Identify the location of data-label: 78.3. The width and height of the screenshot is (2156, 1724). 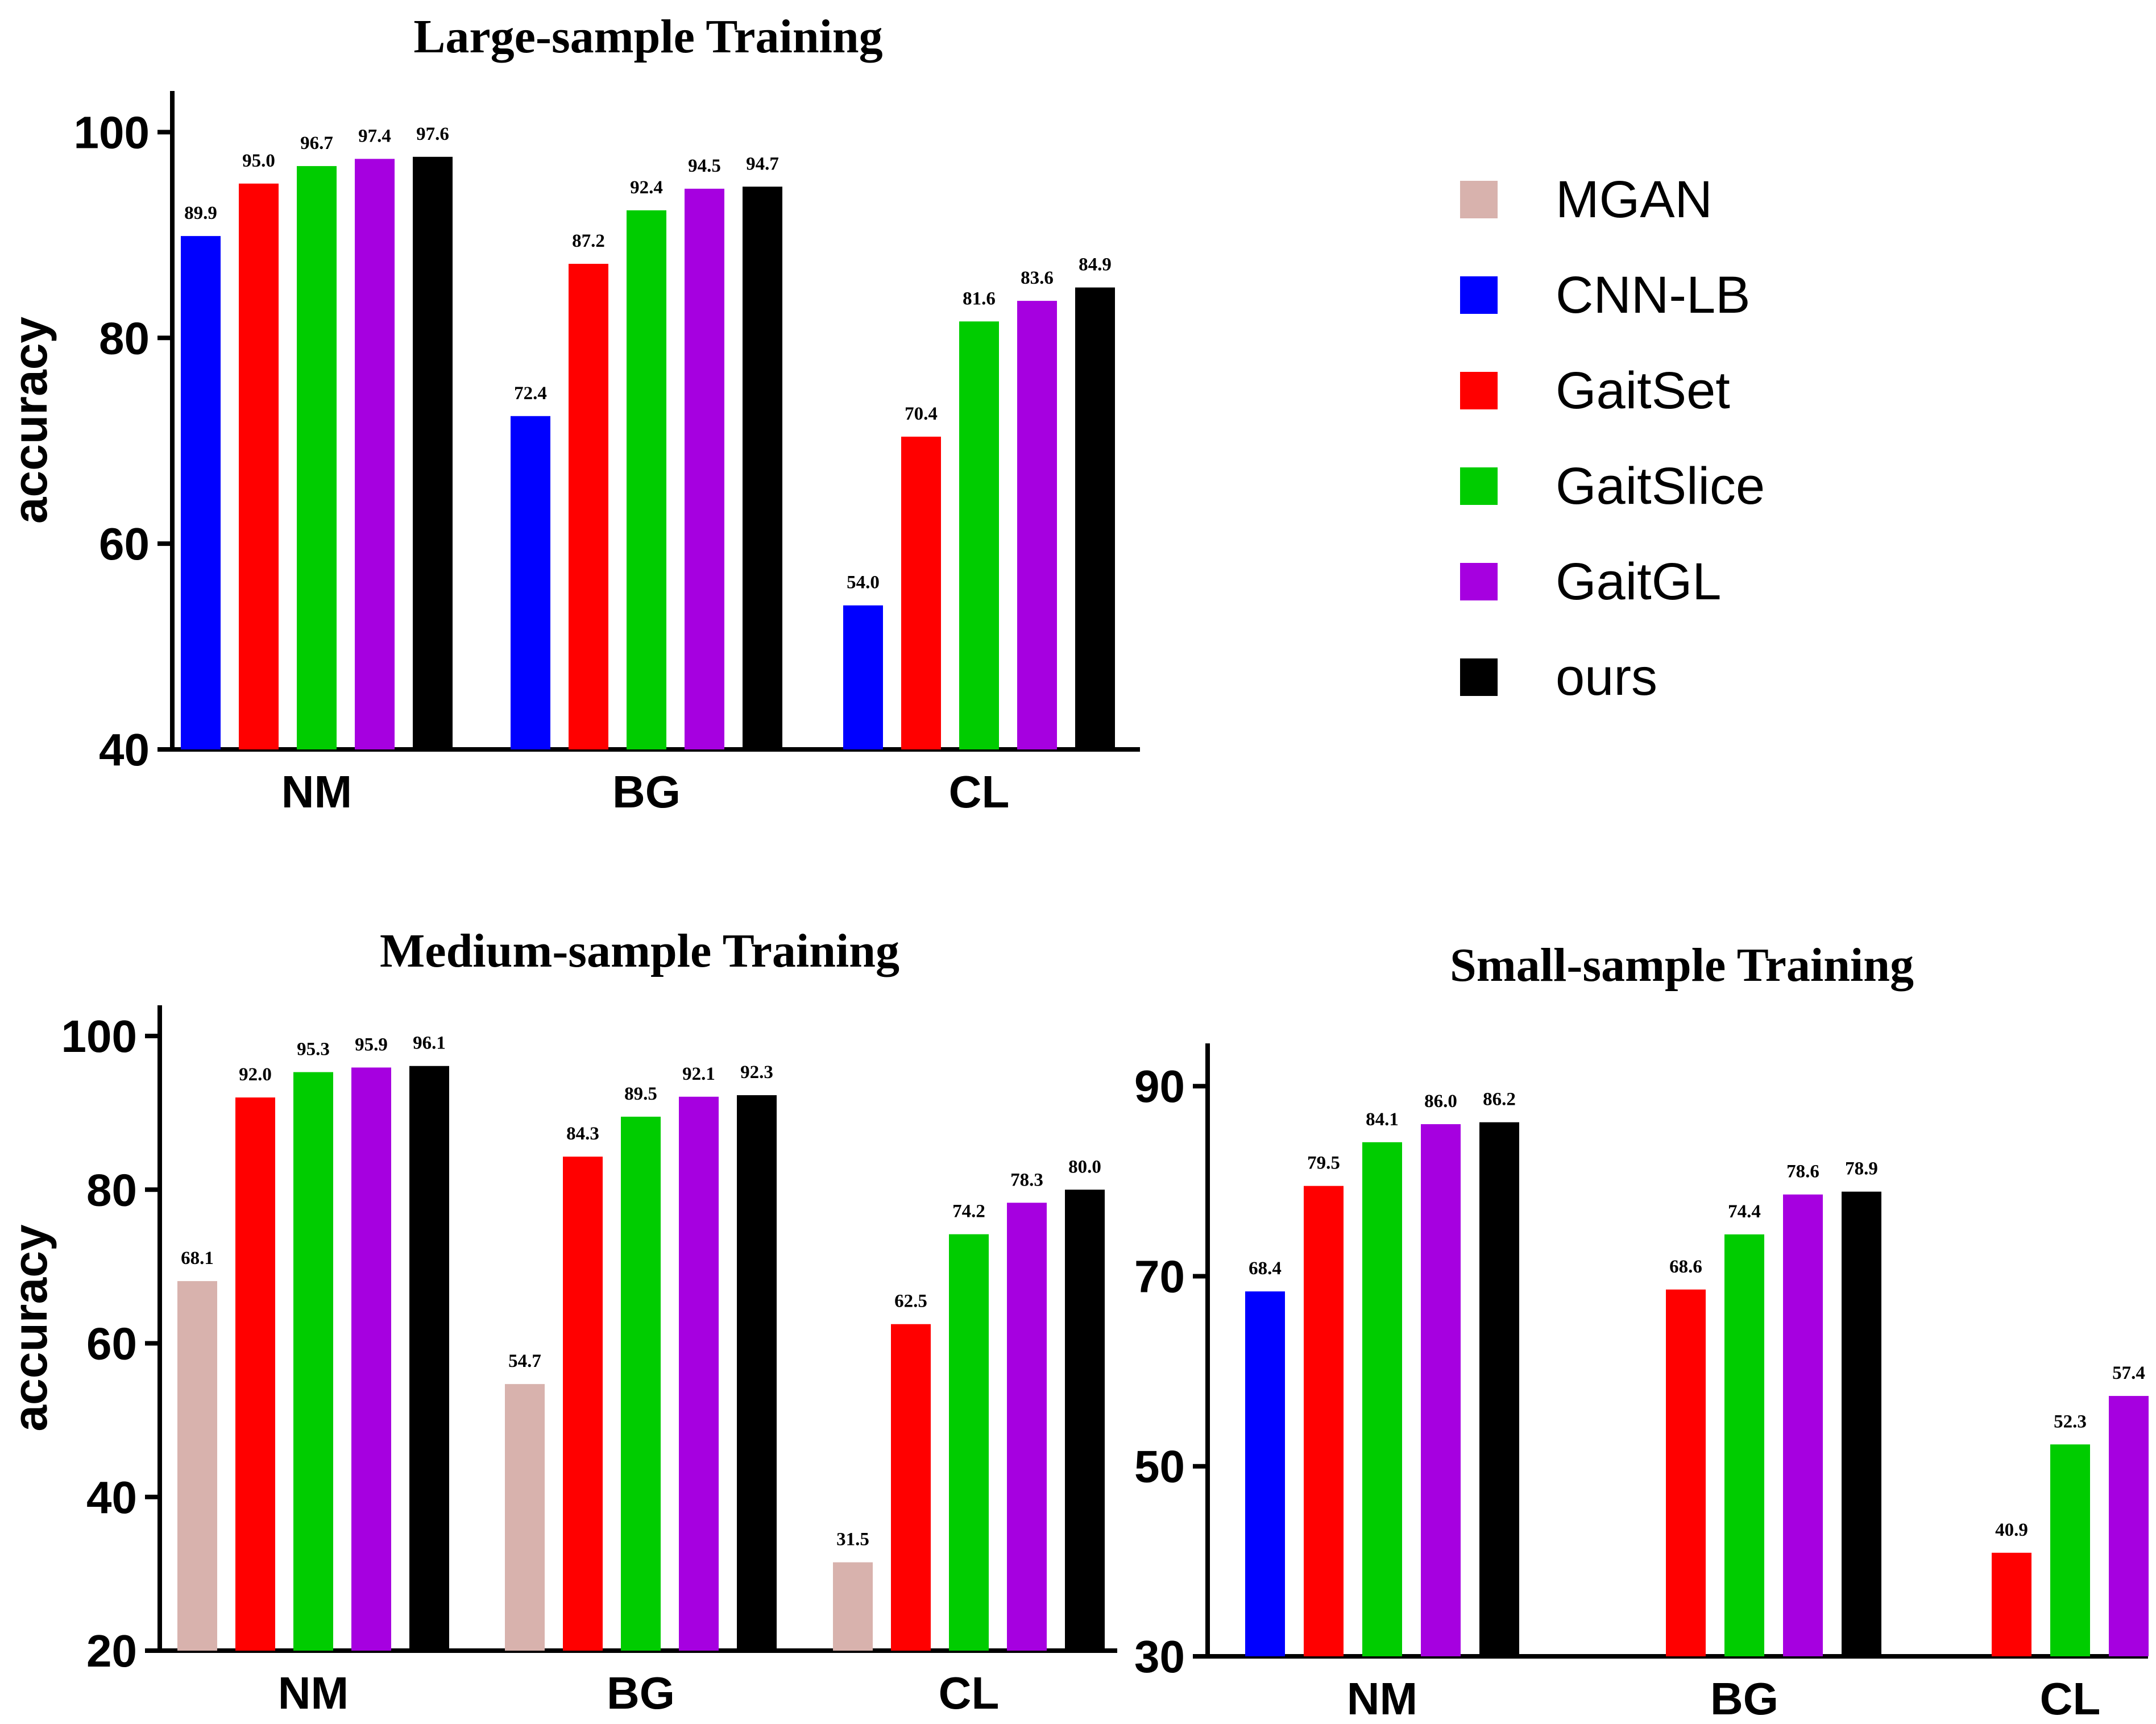
(1026, 1180).